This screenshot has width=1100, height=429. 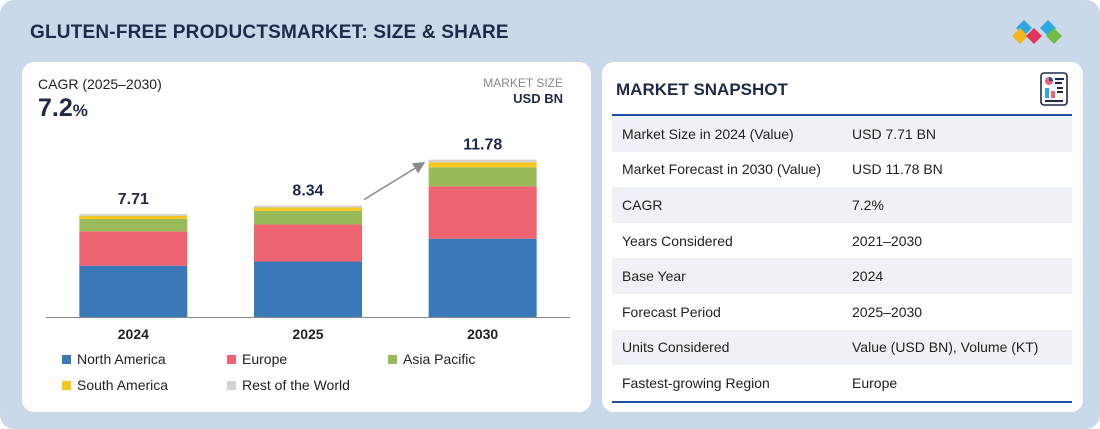 What do you see at coordinates (842, 134) in the screenshot?
I see `snapshot-row: Market Size in 2024 (Value) USD 7.71 BN` at bounding box center [842, 134].